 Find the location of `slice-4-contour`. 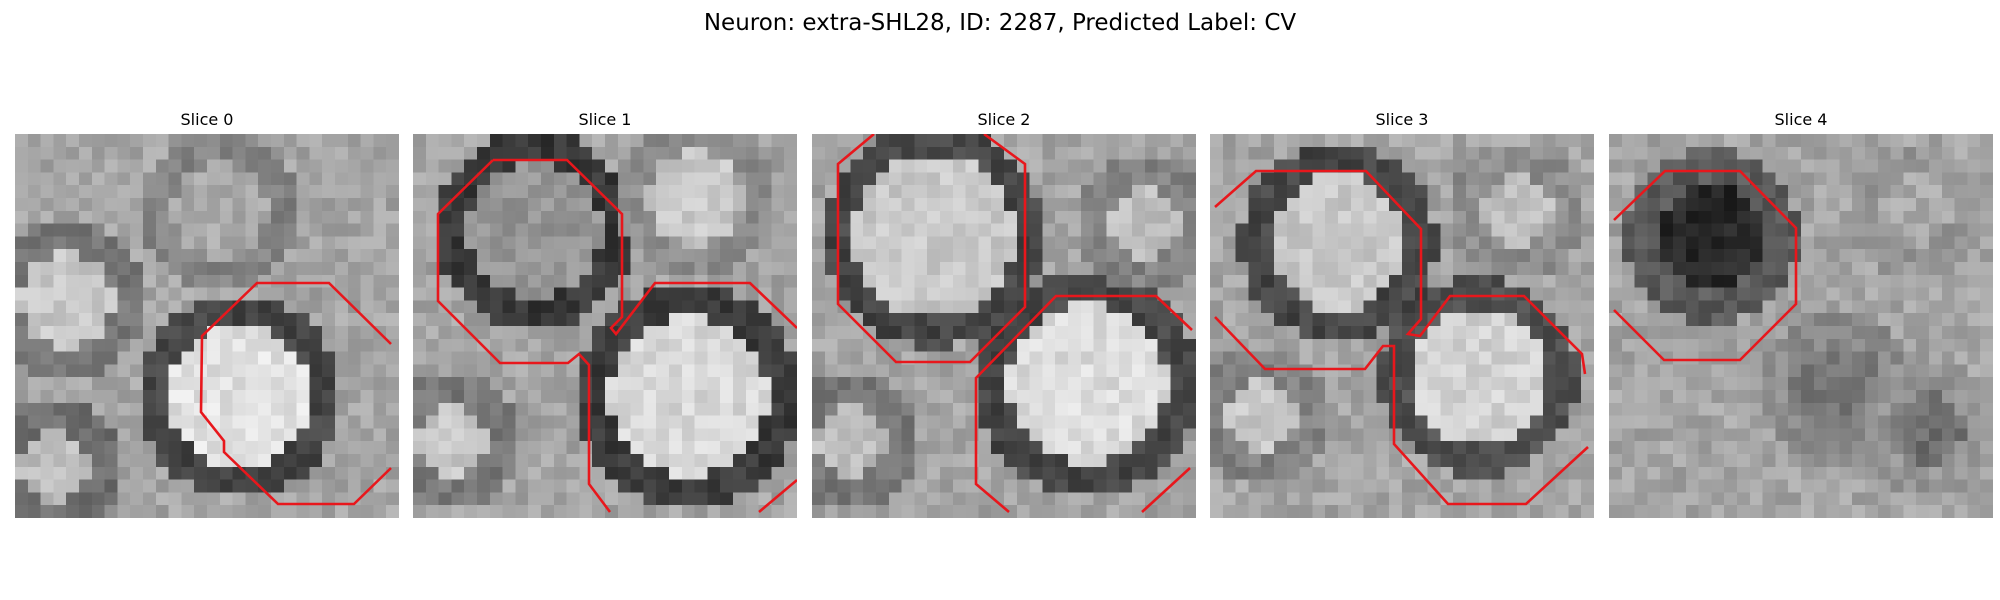

slice-4-contour is located at coordinates (1705, 265).